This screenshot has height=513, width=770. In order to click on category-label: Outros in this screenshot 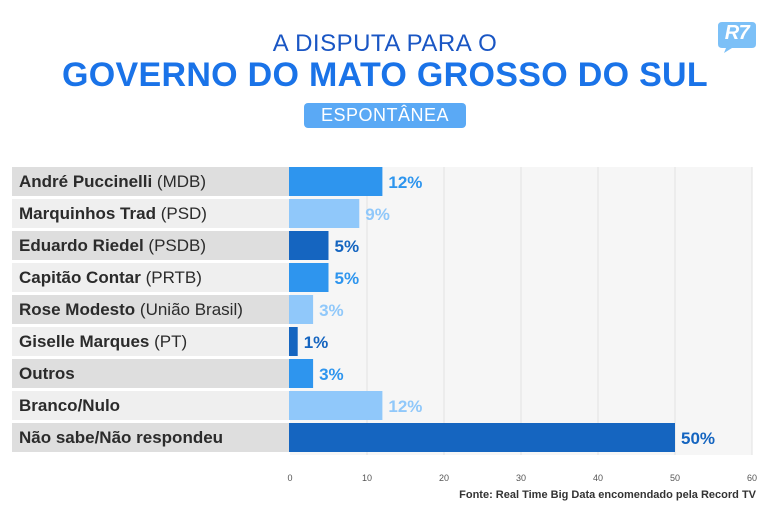, I will do `click(47, 373)`.